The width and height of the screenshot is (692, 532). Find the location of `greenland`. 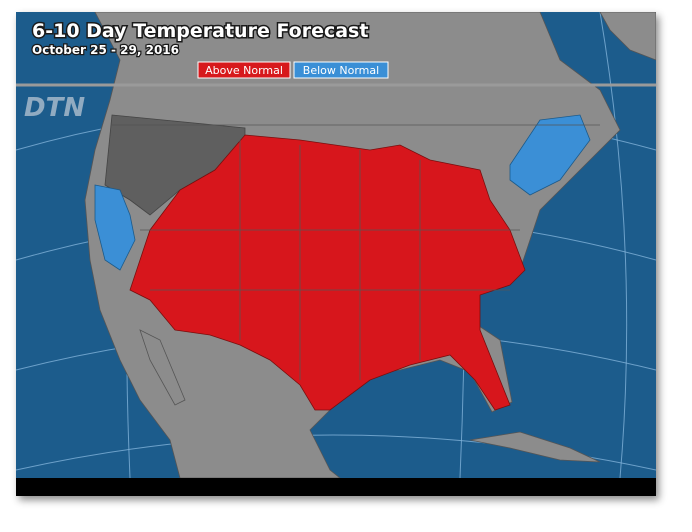

greenland is located at coordinates (627, 36).